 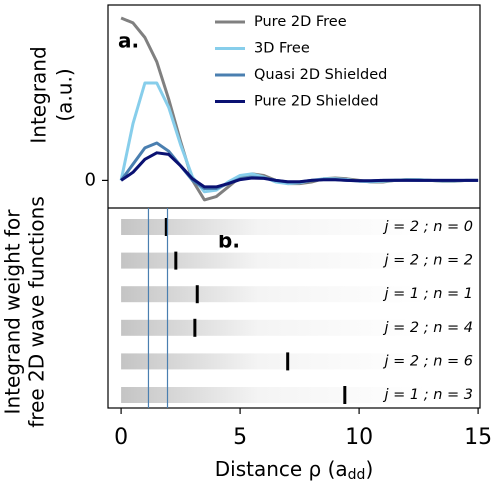 What do you see at coordinates (427, 261) in the screenshot?
I see `row-label: j = 2 ; n = 2` at bounding box center [427, 261].